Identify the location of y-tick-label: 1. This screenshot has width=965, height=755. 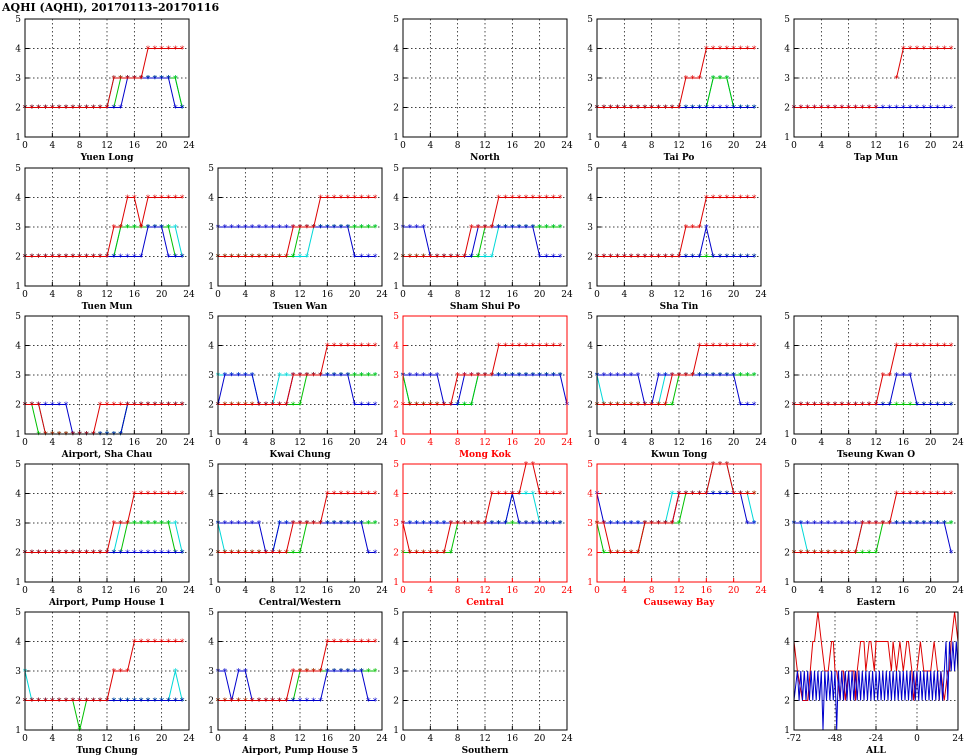
(787, 731).